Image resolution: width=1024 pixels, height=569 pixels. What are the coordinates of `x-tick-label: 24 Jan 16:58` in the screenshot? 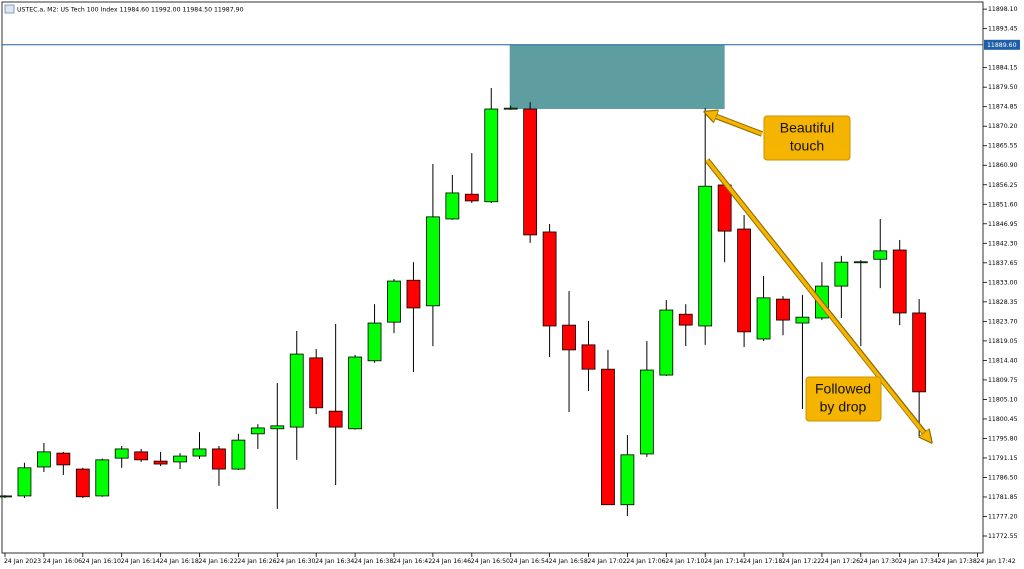 It's located at (568, 561).